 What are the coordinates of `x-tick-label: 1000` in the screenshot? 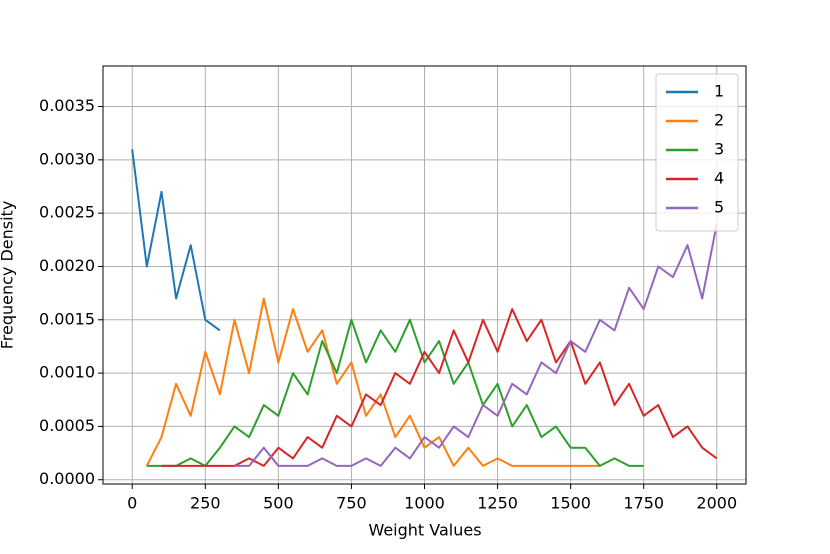 It's located at (424, 503).